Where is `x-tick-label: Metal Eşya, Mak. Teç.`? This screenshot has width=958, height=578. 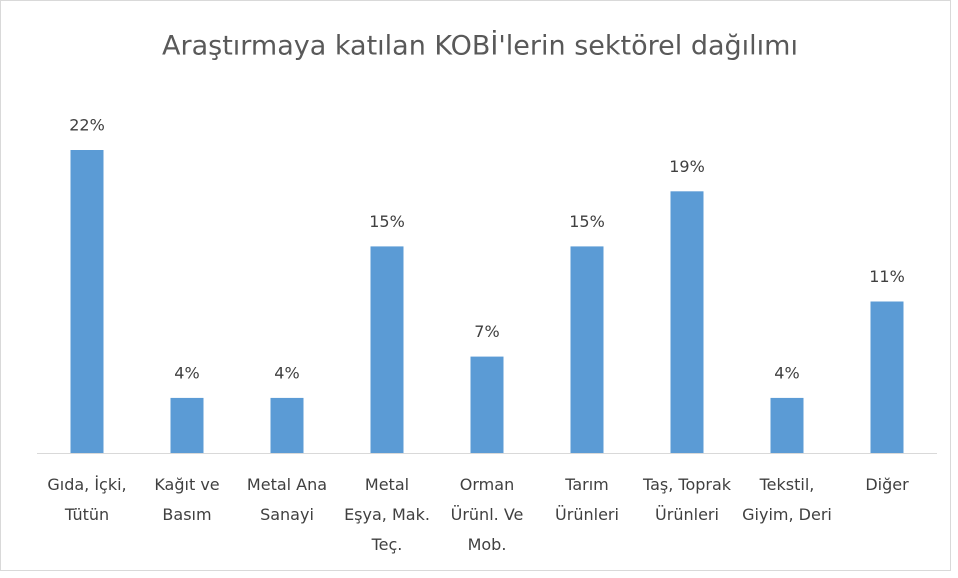 x-tick-label: Metal Eşya, Mak. Teç. is located at coordinates (387, 514).